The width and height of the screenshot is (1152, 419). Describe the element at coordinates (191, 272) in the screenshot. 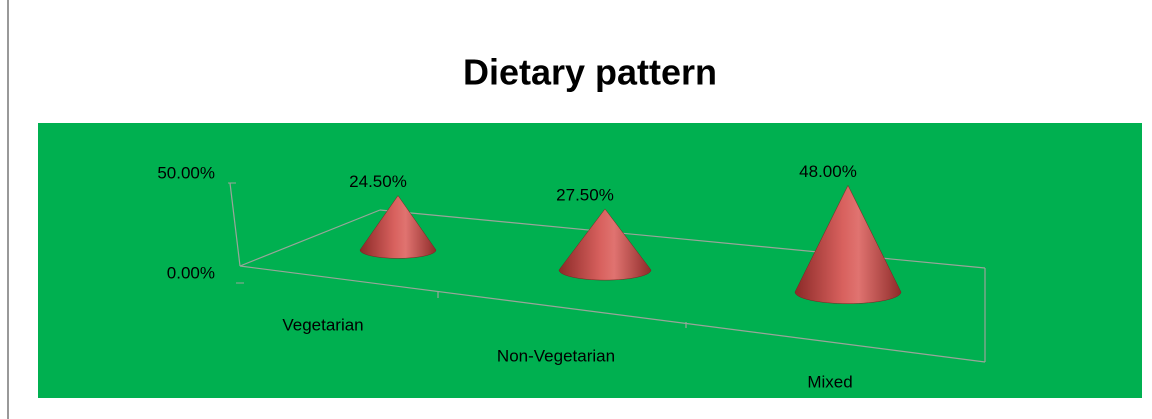

I see `y-tick-label: 0.00%` at that location.